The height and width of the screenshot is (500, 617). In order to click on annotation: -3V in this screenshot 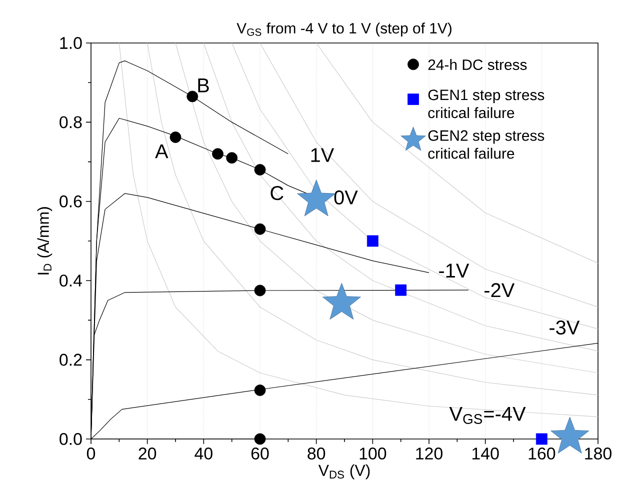, I will do `click(565, 327)`.